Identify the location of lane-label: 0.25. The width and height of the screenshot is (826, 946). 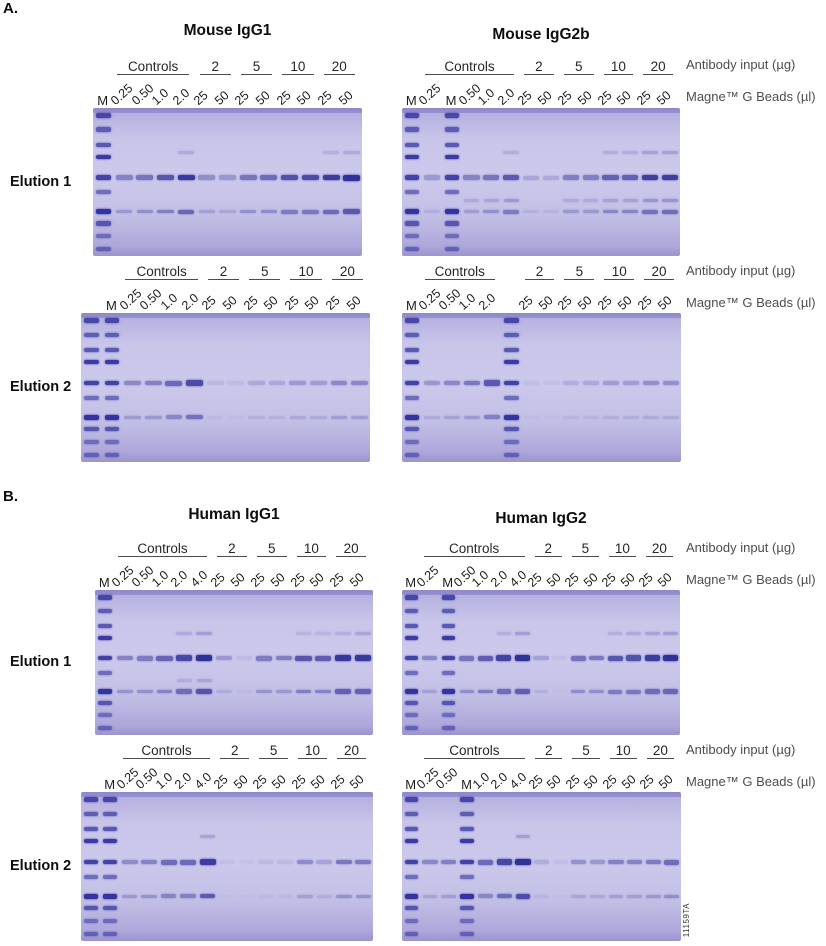
(427, 576).